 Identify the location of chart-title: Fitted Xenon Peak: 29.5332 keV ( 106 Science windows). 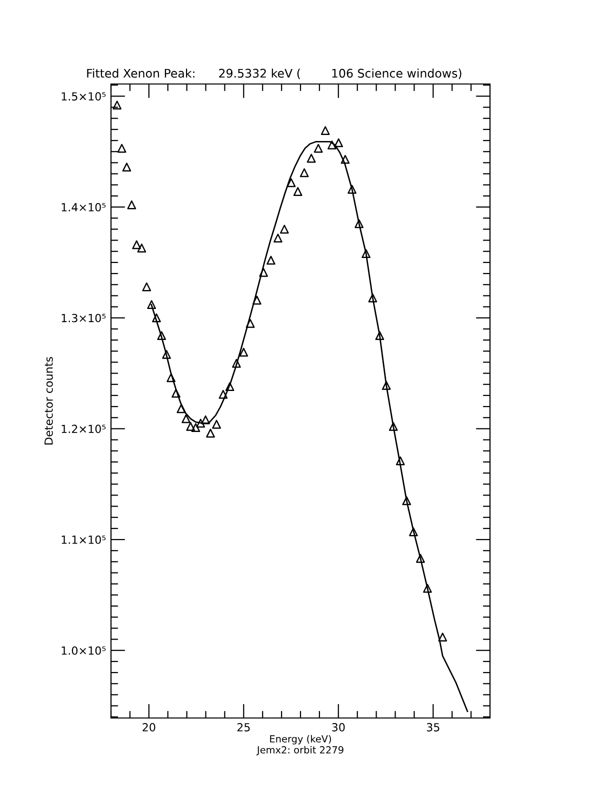
(274, 74).